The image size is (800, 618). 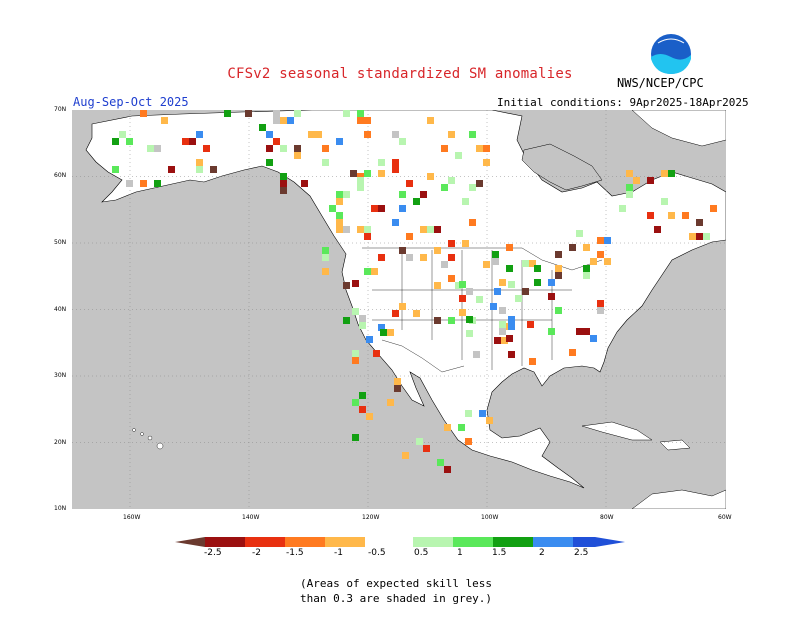 I want to click on hispaniola, so click(x=675, y=445).